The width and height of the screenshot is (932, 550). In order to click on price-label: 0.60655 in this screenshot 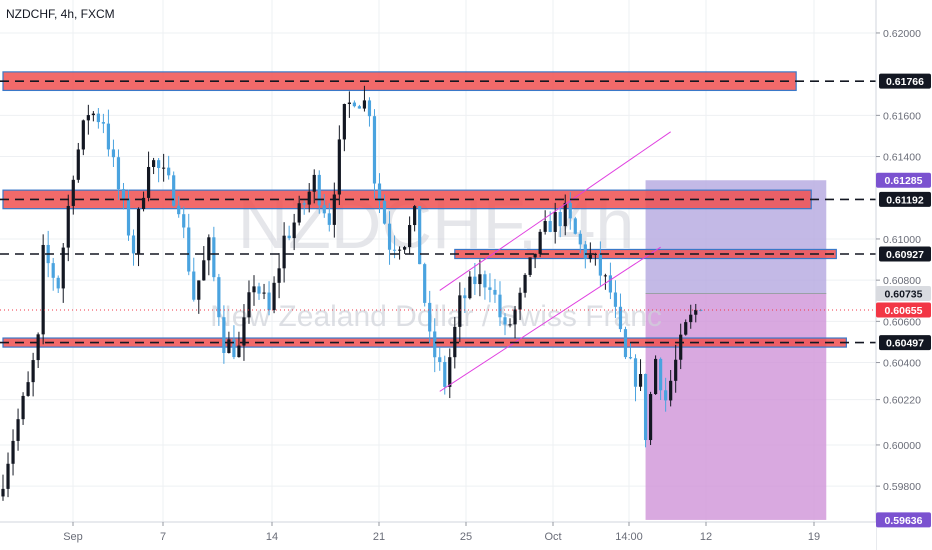, I will do `click(904, 311)`.